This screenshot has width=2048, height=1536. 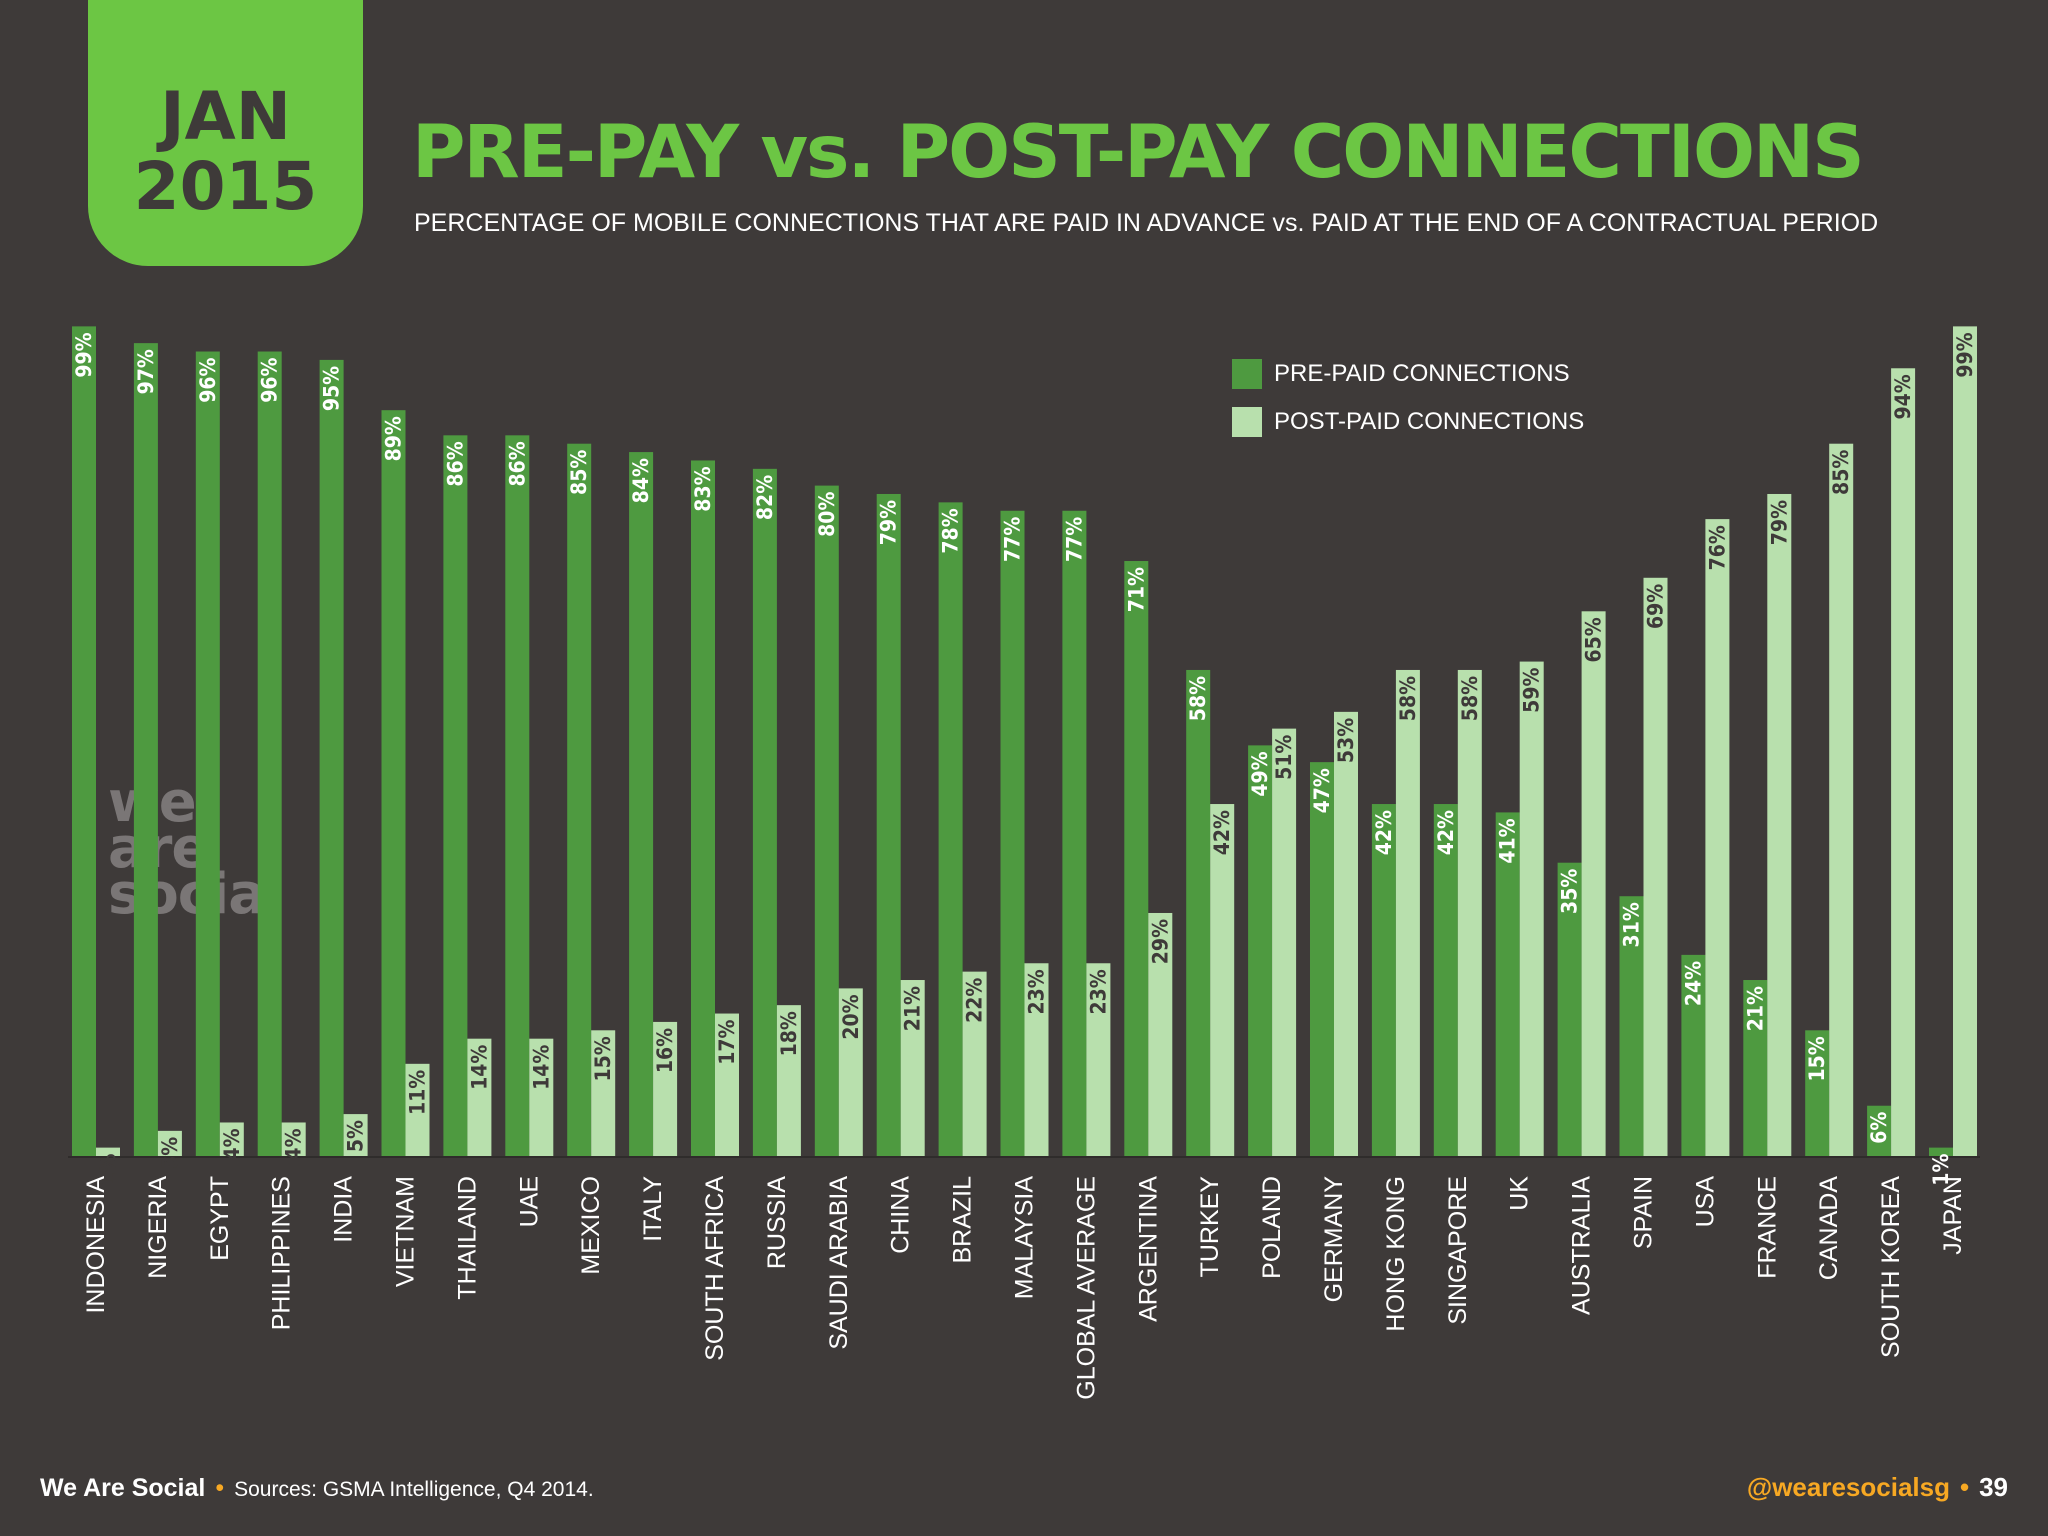 What do you see at coordinates (123, 1488) in the screenshot?
I see `footer-brand: We Are Social` at bounding box center [123, 1488].